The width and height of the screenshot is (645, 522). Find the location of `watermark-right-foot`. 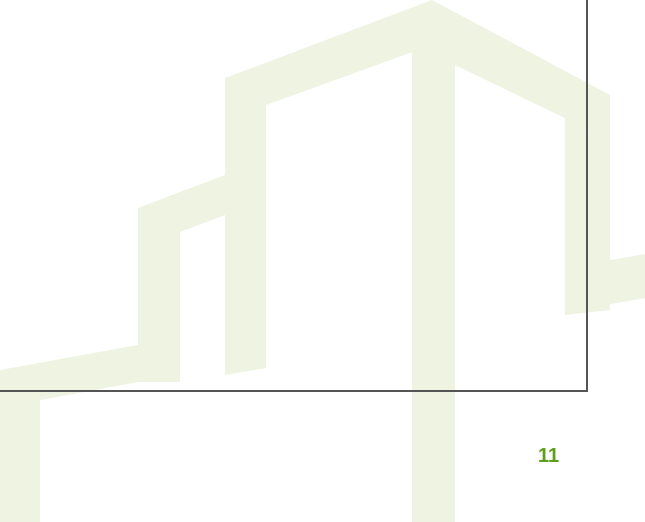

watermark-right-foot is located at coordinates (622, 280).